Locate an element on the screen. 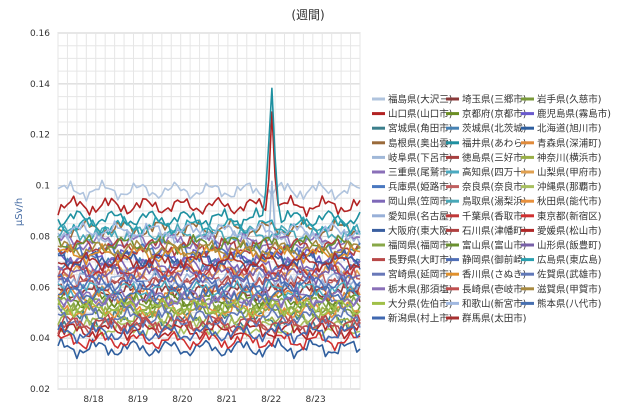 This screenshot has width=640, height=402. legend-entry: 佐賀県(武雄市) is located at coordinates (569, 275).